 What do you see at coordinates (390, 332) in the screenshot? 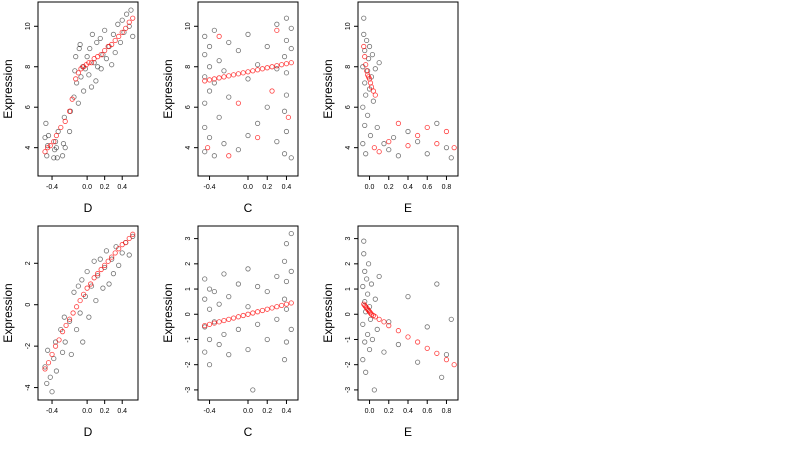
I see `panel-6: 0.0 0.2 0.4 0.6 0.8 -3 -2 -1 0 1 2 3 E Expression` at bounding box center [390, 332].